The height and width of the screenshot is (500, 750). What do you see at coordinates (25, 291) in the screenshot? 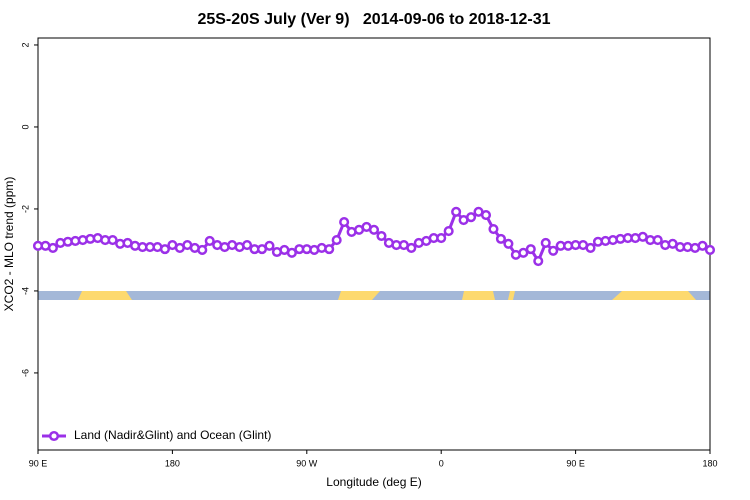
I see `y-tick-label: -4` at bounding box center [25, 291].